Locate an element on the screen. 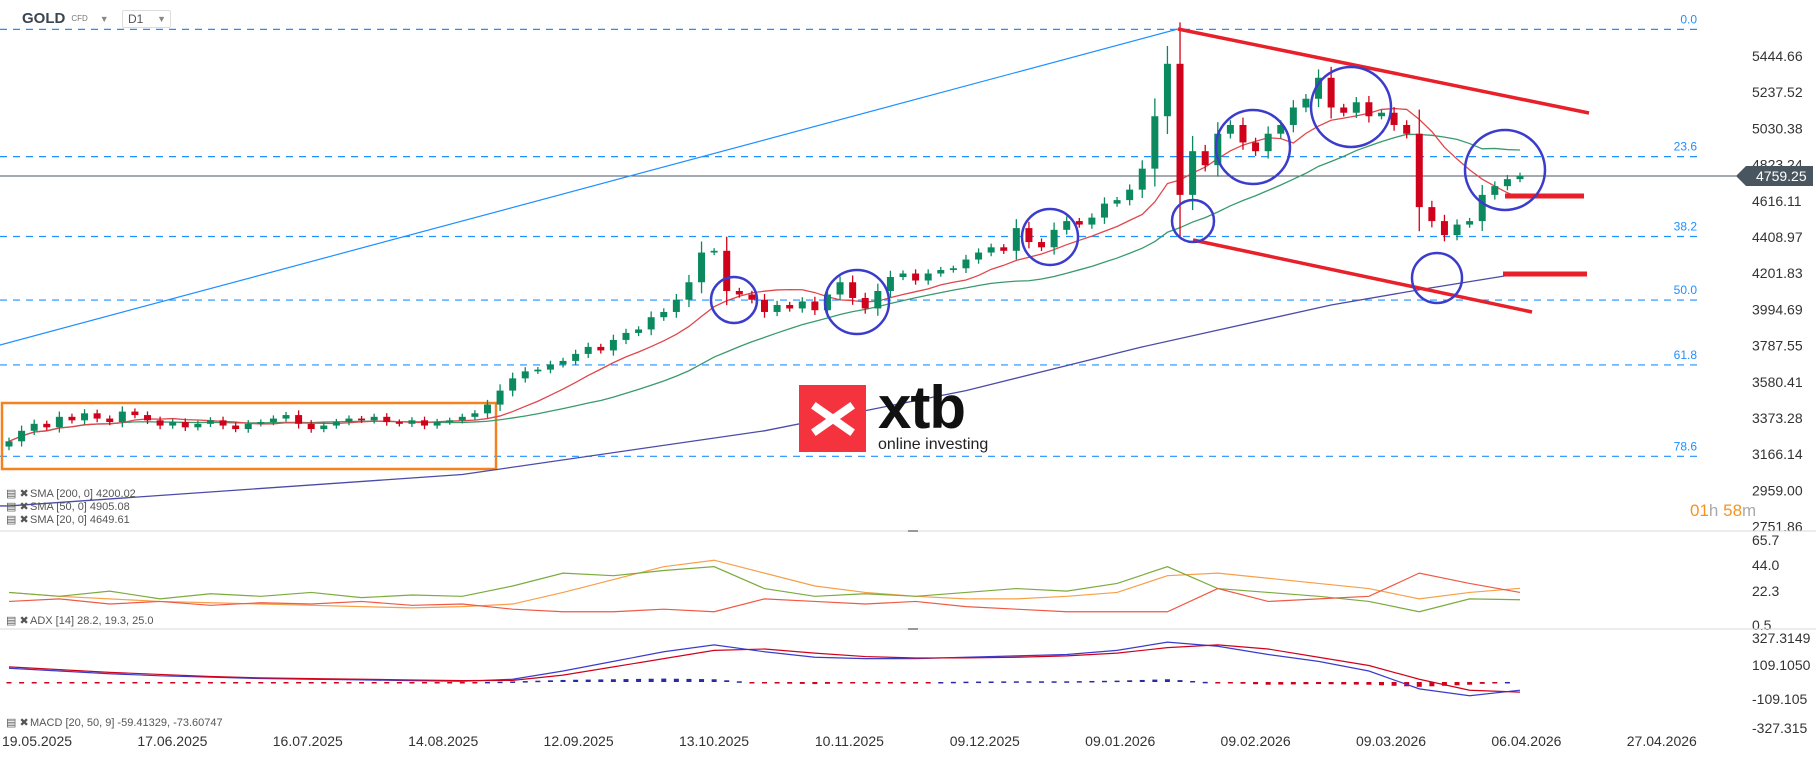  timeframe-select: D1 ▼ is located at coordinates (146, 19).